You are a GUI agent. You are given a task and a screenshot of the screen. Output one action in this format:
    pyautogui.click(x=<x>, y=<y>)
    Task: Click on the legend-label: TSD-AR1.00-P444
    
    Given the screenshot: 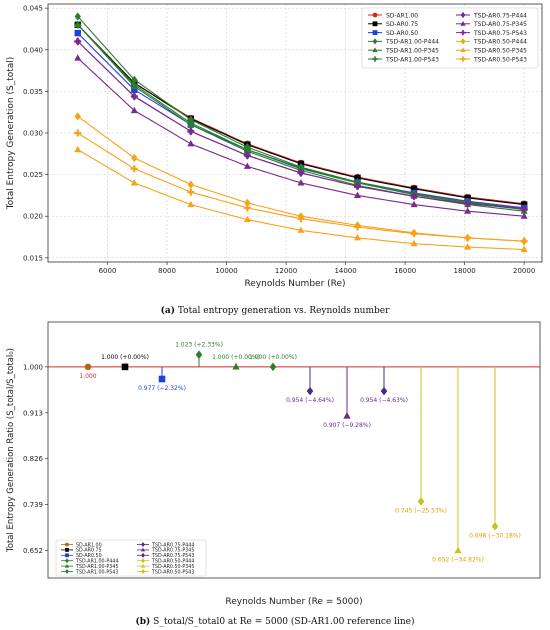 What is the action you would take?
    pyautogui.click(x=412, y=42)
    